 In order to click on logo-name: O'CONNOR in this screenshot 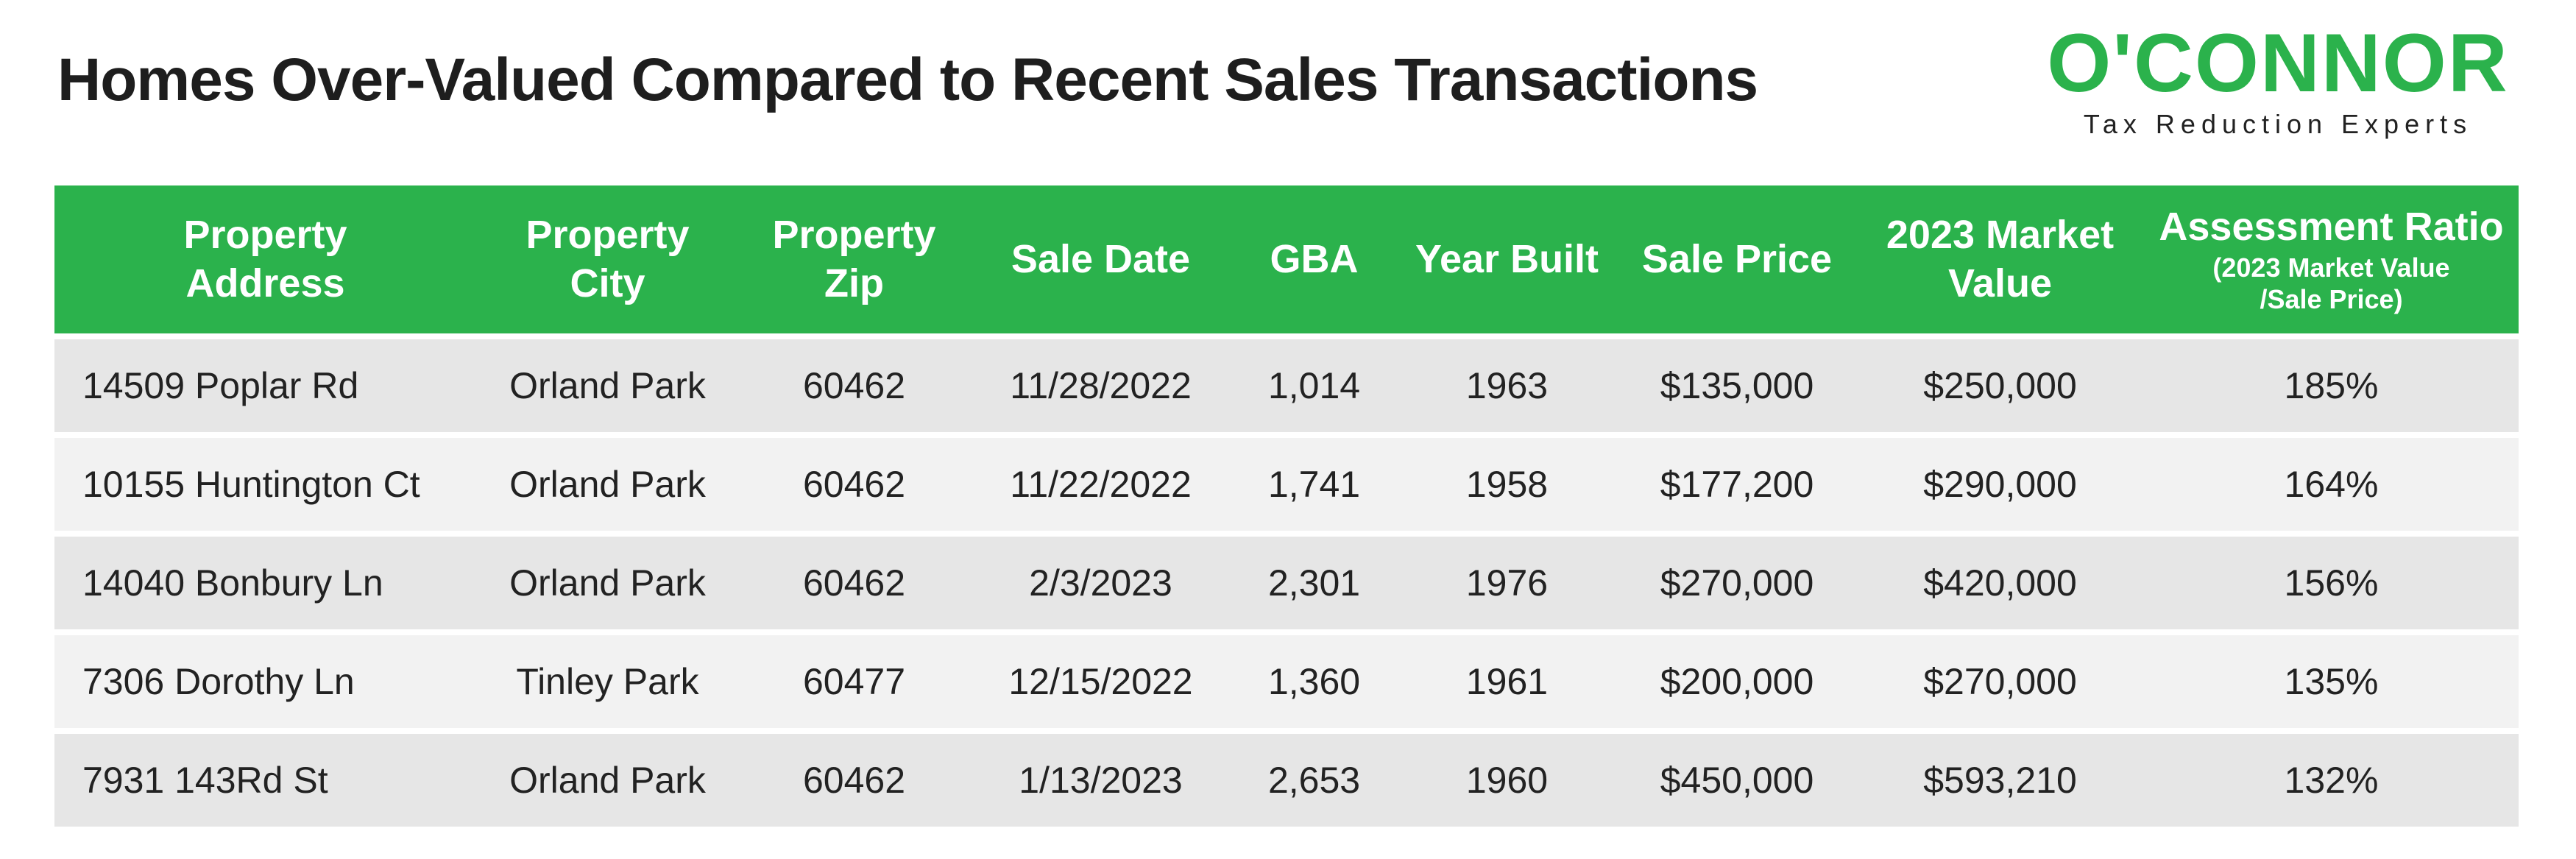, I will do `click(2278, 63)`.